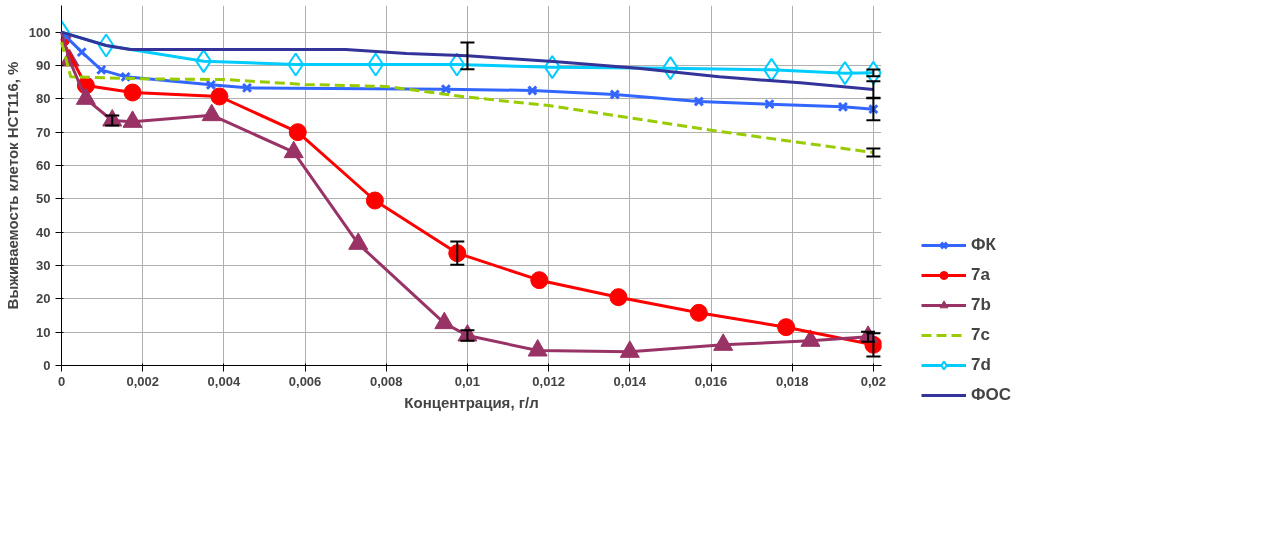 The image size is (1277, 545). Describe the element at coordinates (548, 381) in the screenshot. I see `x-tick-label: 0,012` at that location.